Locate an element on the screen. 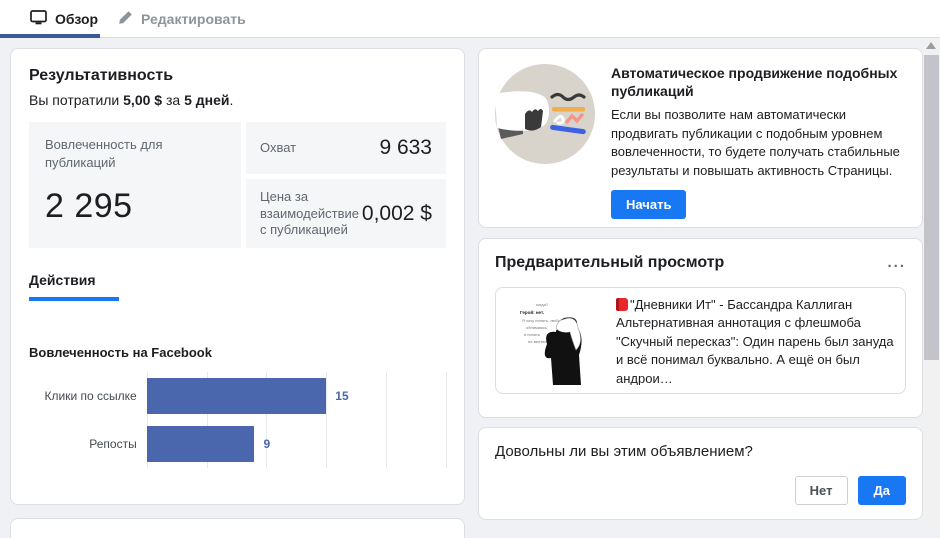 This screenshot has width=940, height=538. engagement-value: 2 295 is located at coordinates (89, 206).